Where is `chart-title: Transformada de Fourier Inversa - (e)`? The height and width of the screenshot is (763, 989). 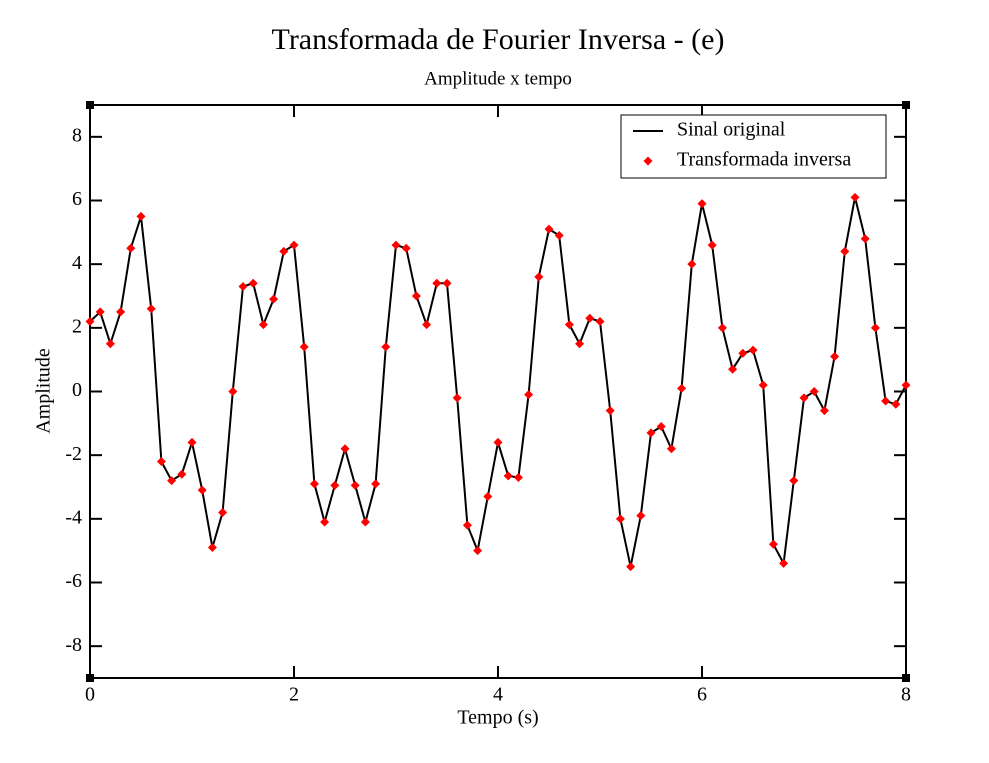
chart-title: Transformada de Fourier Inversa - (e) is located at coordinates (498, 39).